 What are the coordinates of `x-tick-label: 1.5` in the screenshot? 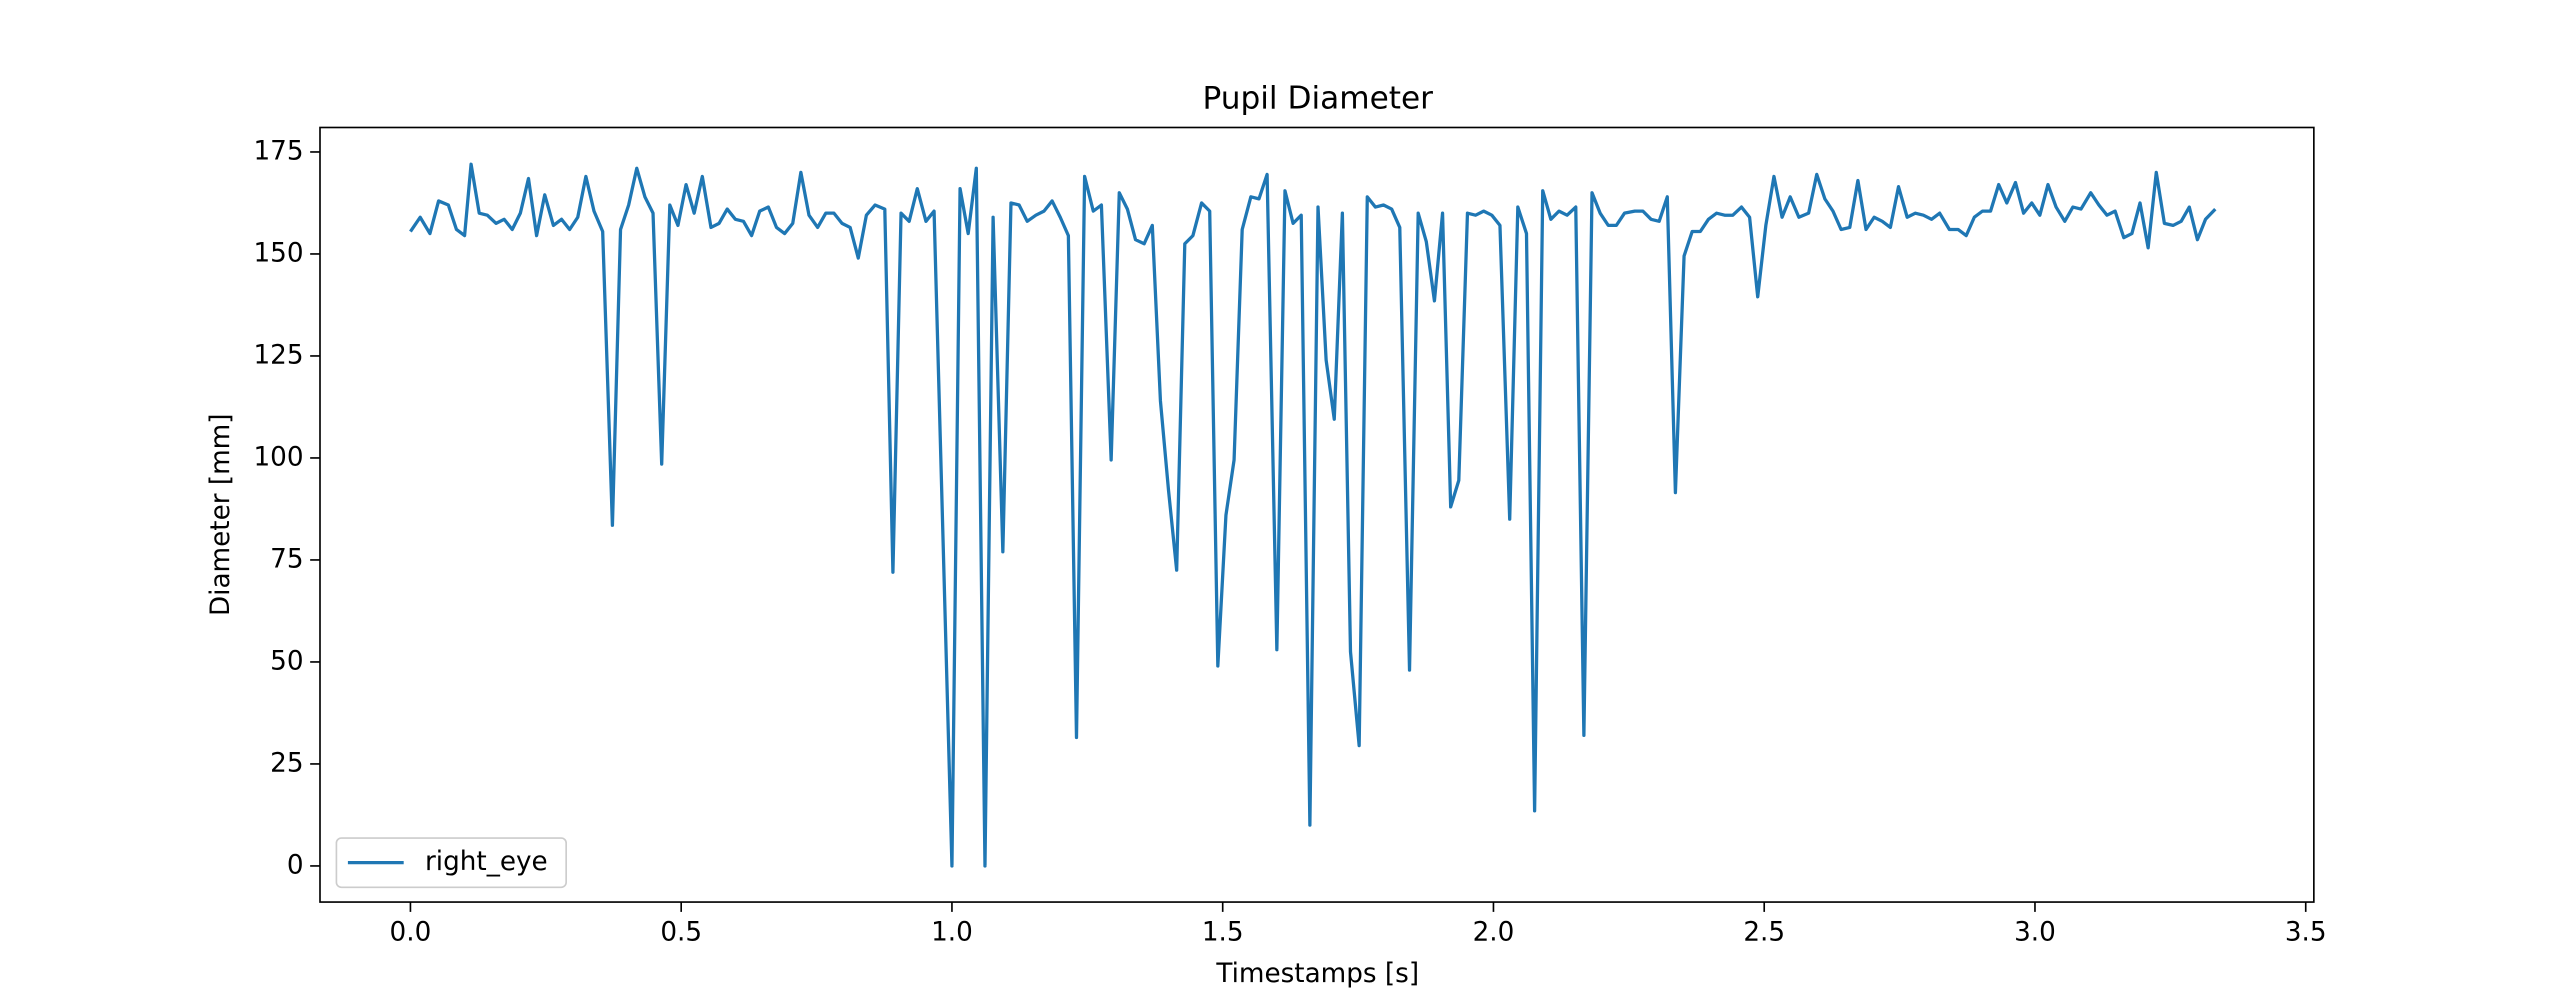 It's located at (1223, 933).